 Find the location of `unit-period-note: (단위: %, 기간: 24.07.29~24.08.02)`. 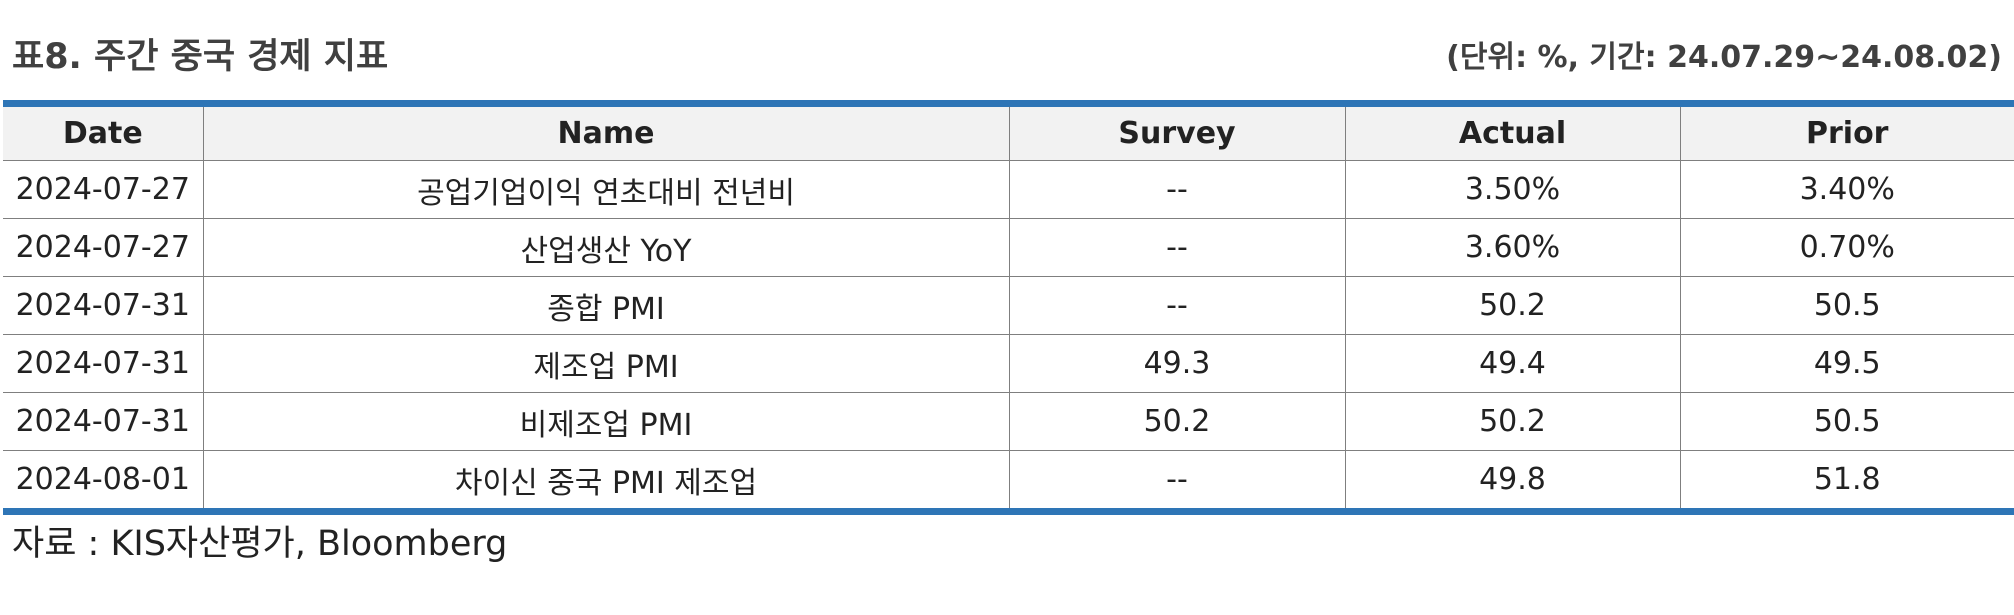

unit-period-note: (단위: %, 기간: 24.07.29~24.08.02) is located at coordinates (1724, 57).